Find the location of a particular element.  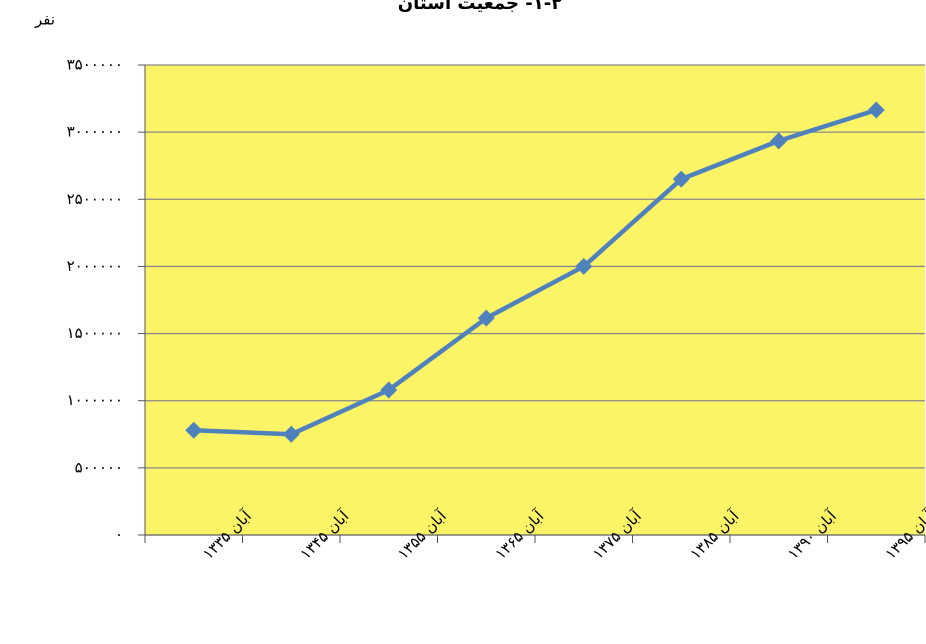

y-tick-label: ۰ is located at coordinates (119, 535).